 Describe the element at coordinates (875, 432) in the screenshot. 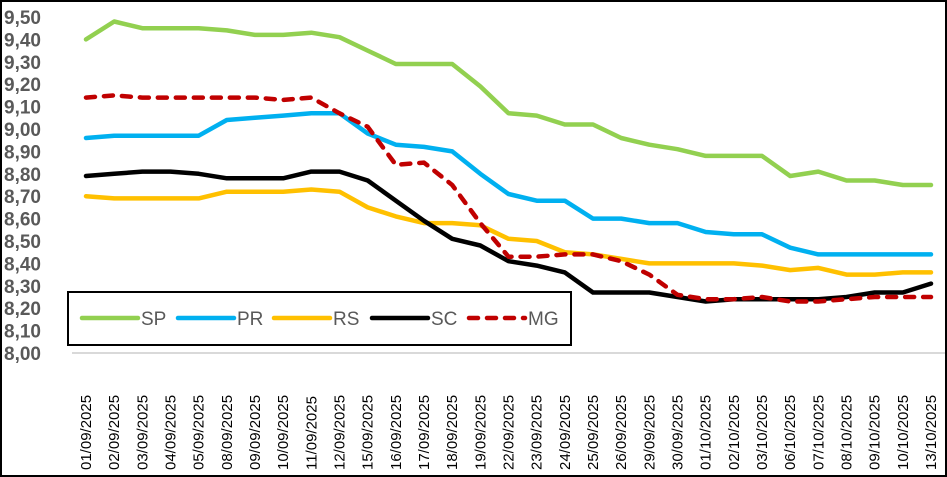

I see `x-tick-label: 09/10/2025` at that location.